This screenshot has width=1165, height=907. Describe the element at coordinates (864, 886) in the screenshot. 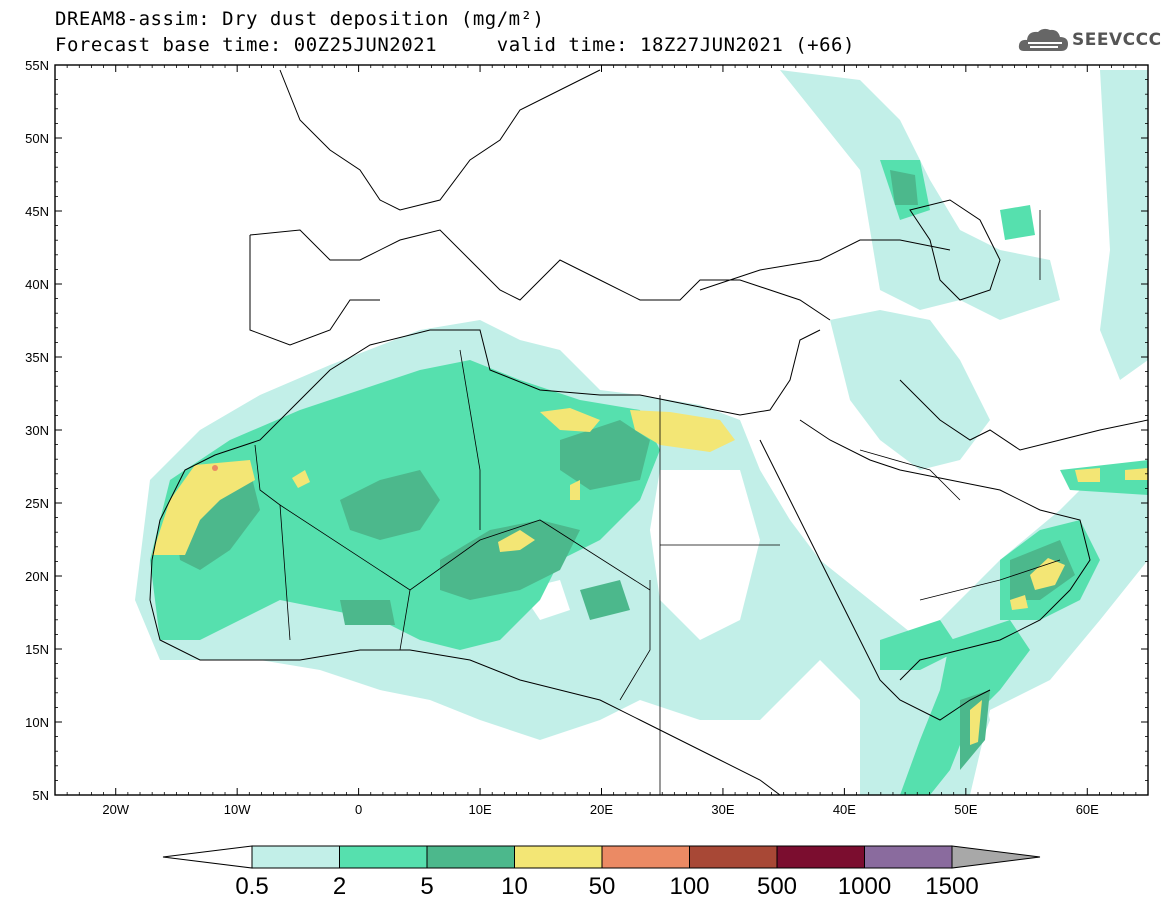

I see `colorbar-label: 1000` at that location.